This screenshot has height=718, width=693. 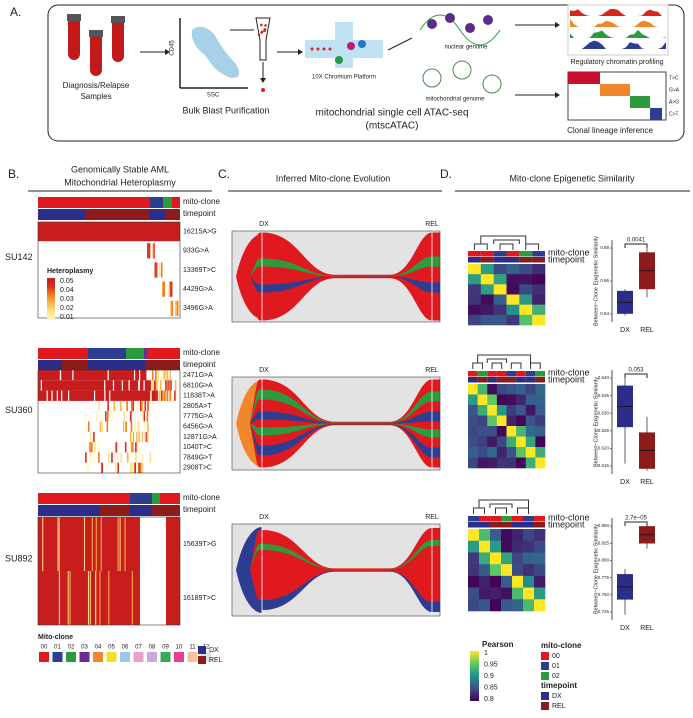 I want to click on label: 0.0041, so click(x=636, y=241).